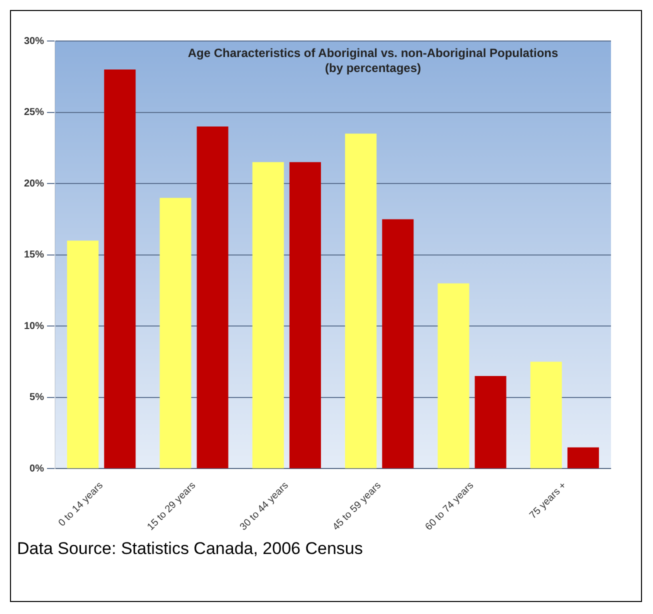 The width and height of the screenshot is (653, 614). I want to click on y-tick-label: 20%, so click(34, 184).